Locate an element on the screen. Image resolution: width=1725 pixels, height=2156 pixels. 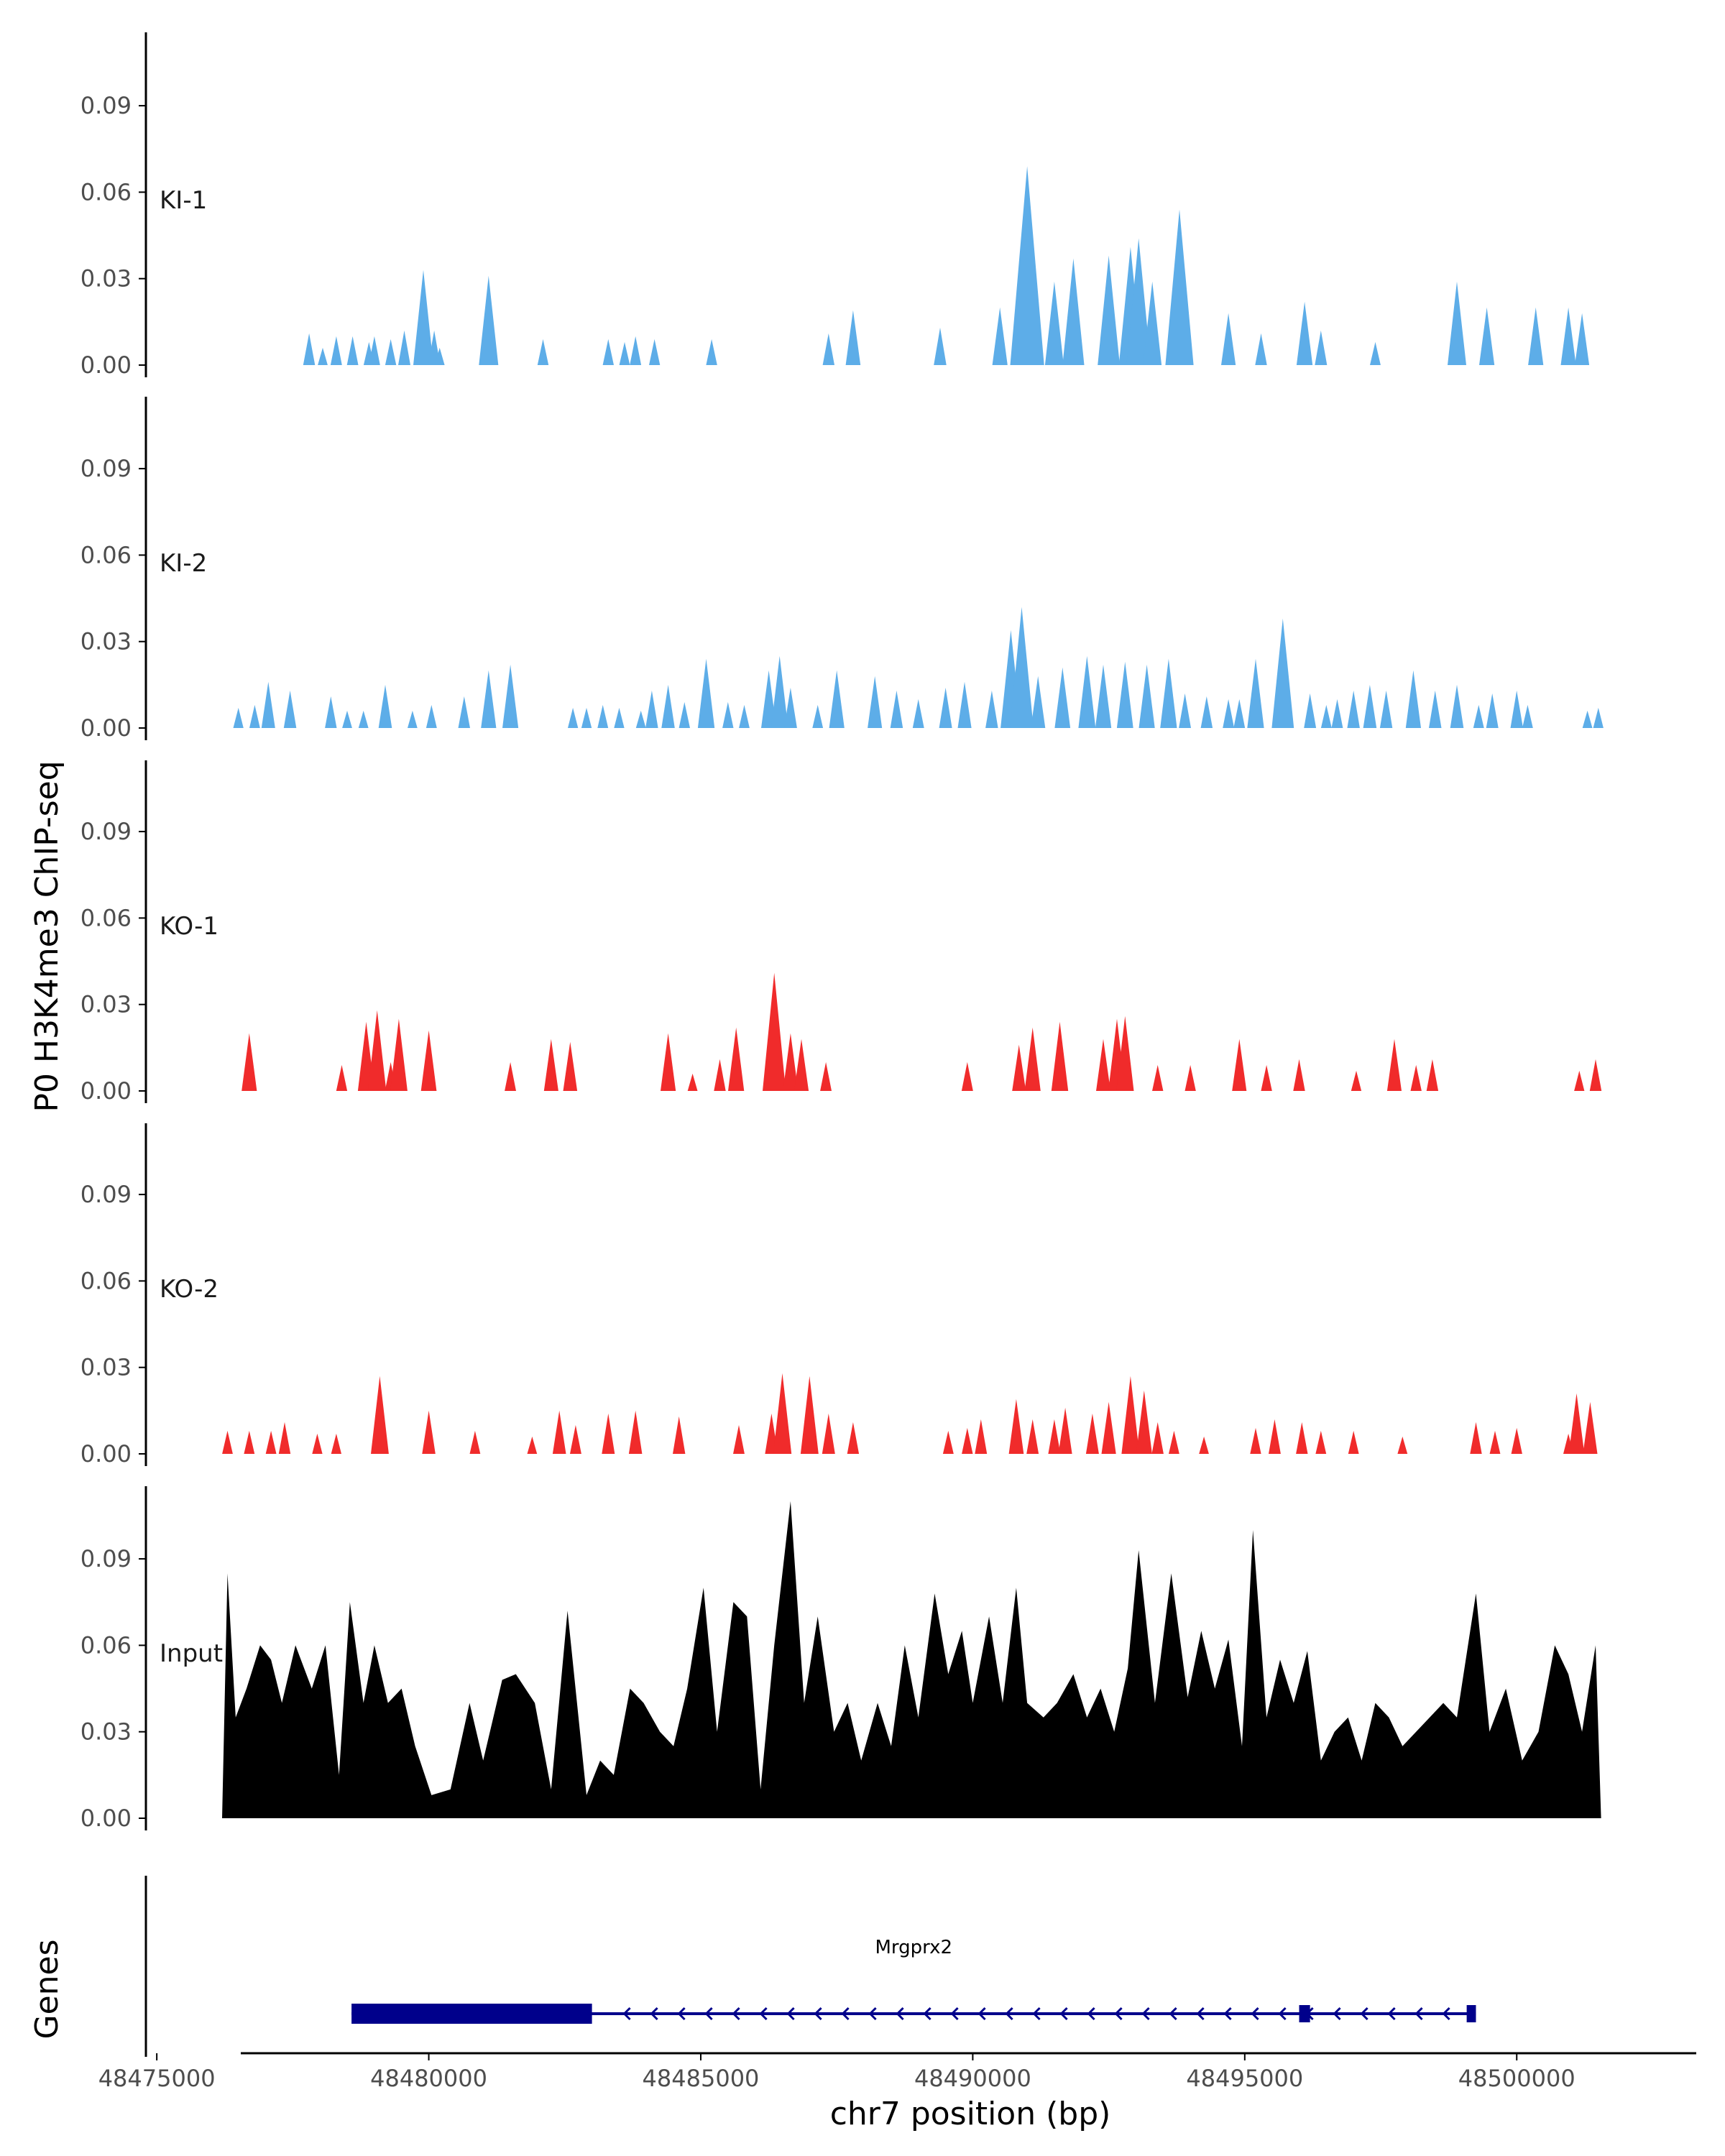
track-label: KI-2 is located at coordinates (183, 563).